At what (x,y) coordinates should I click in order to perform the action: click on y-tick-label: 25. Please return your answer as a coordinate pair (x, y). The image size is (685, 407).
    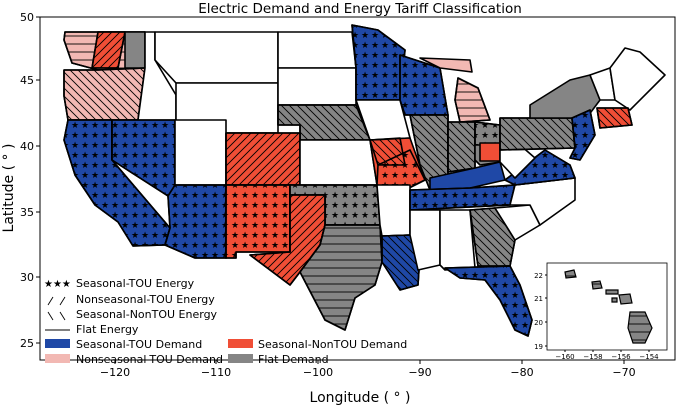
    Looking at the image, I should click on (27, 343).